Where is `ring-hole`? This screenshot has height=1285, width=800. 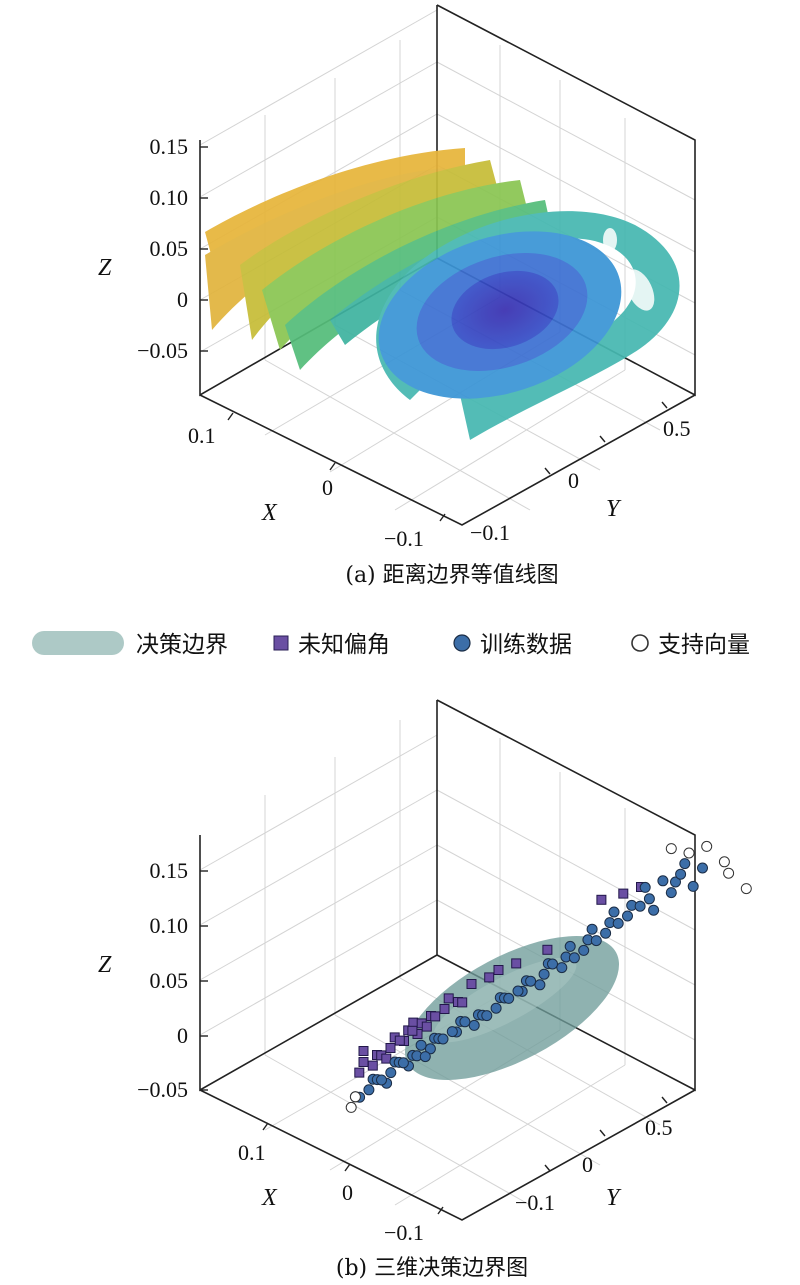 ring-hole is located at coordinates (610, 240).